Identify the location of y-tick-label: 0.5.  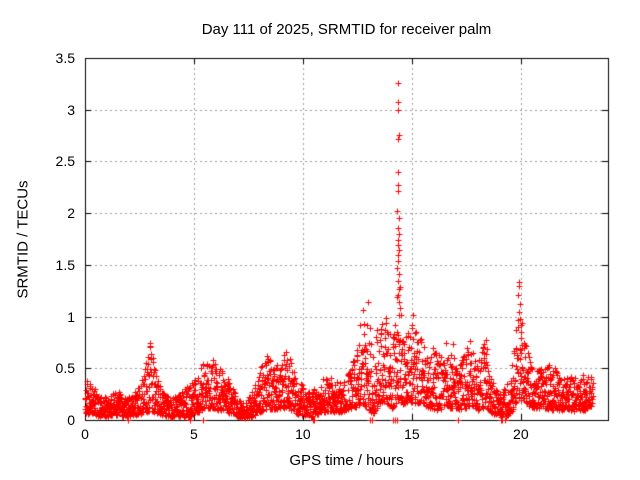
(65, 368).